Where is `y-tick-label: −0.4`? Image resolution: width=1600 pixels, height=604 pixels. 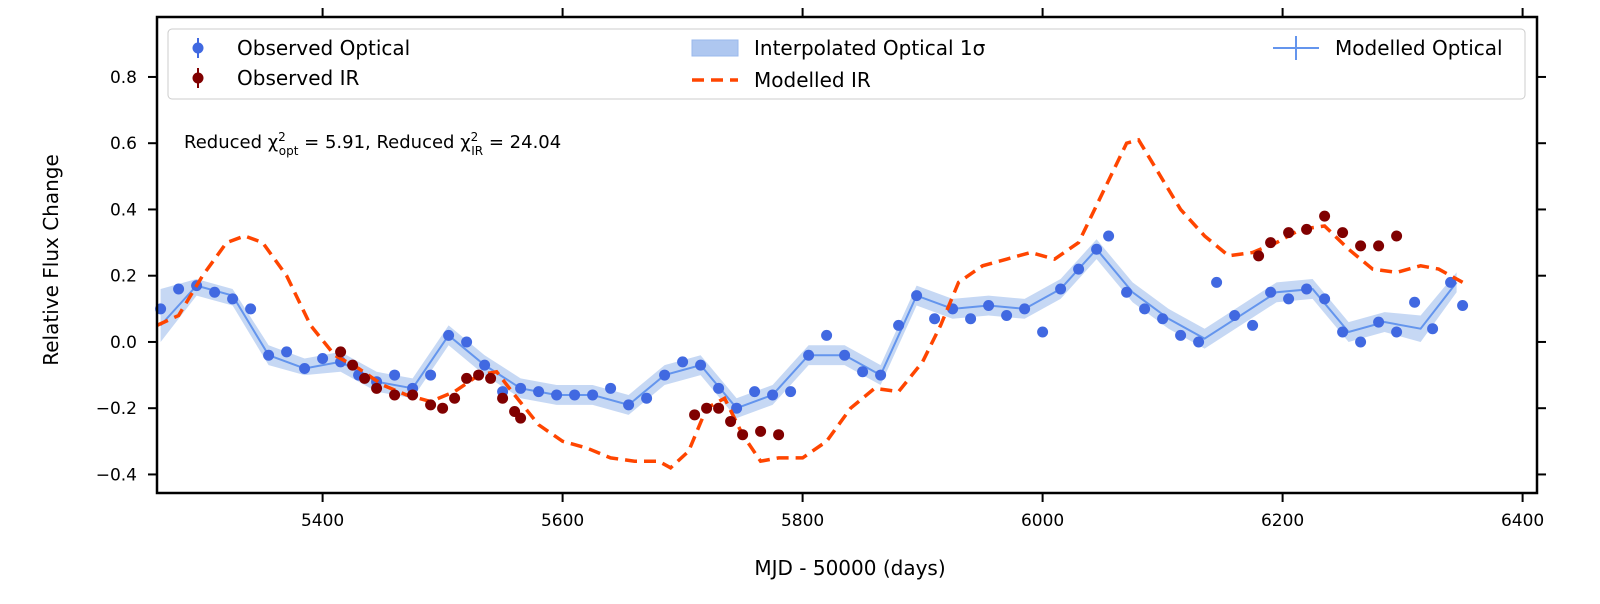
y-tick-label: −0.4 is located at coordinates (116, 475).